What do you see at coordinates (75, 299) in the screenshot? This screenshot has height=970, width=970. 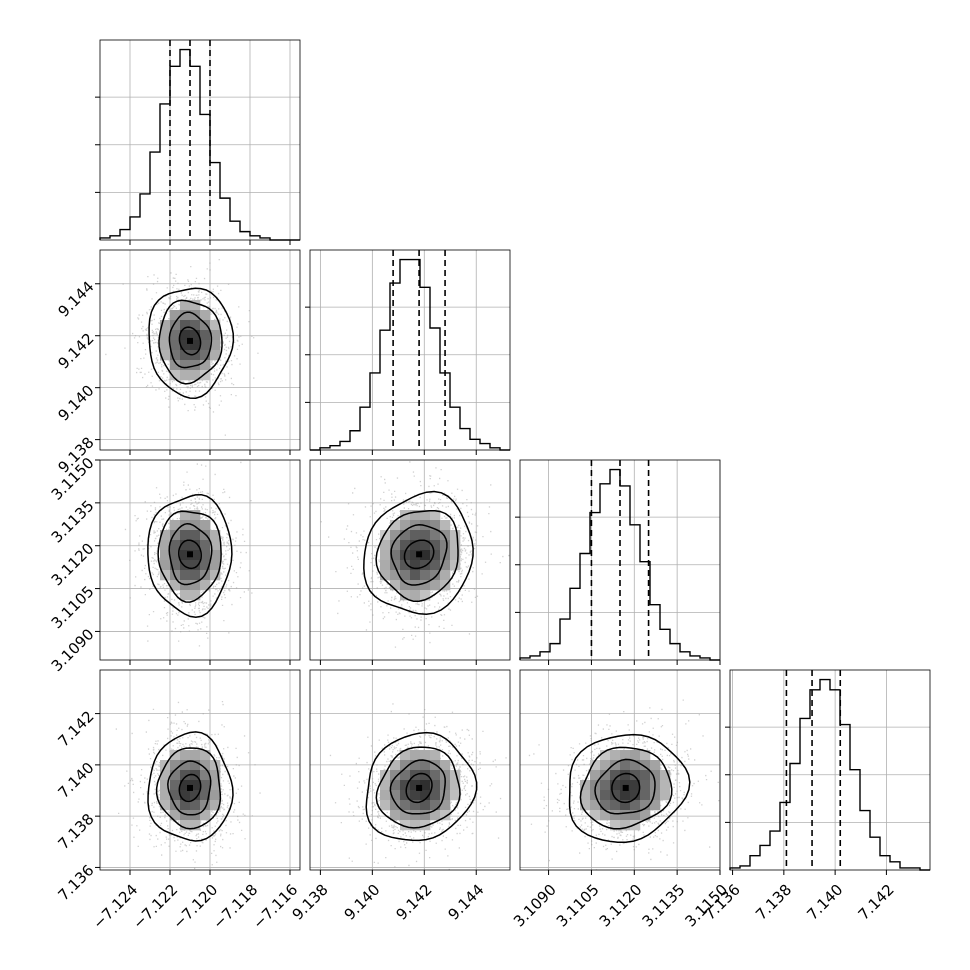 I see `y-tick-label: 9.144` at bounding box center [75, 299].